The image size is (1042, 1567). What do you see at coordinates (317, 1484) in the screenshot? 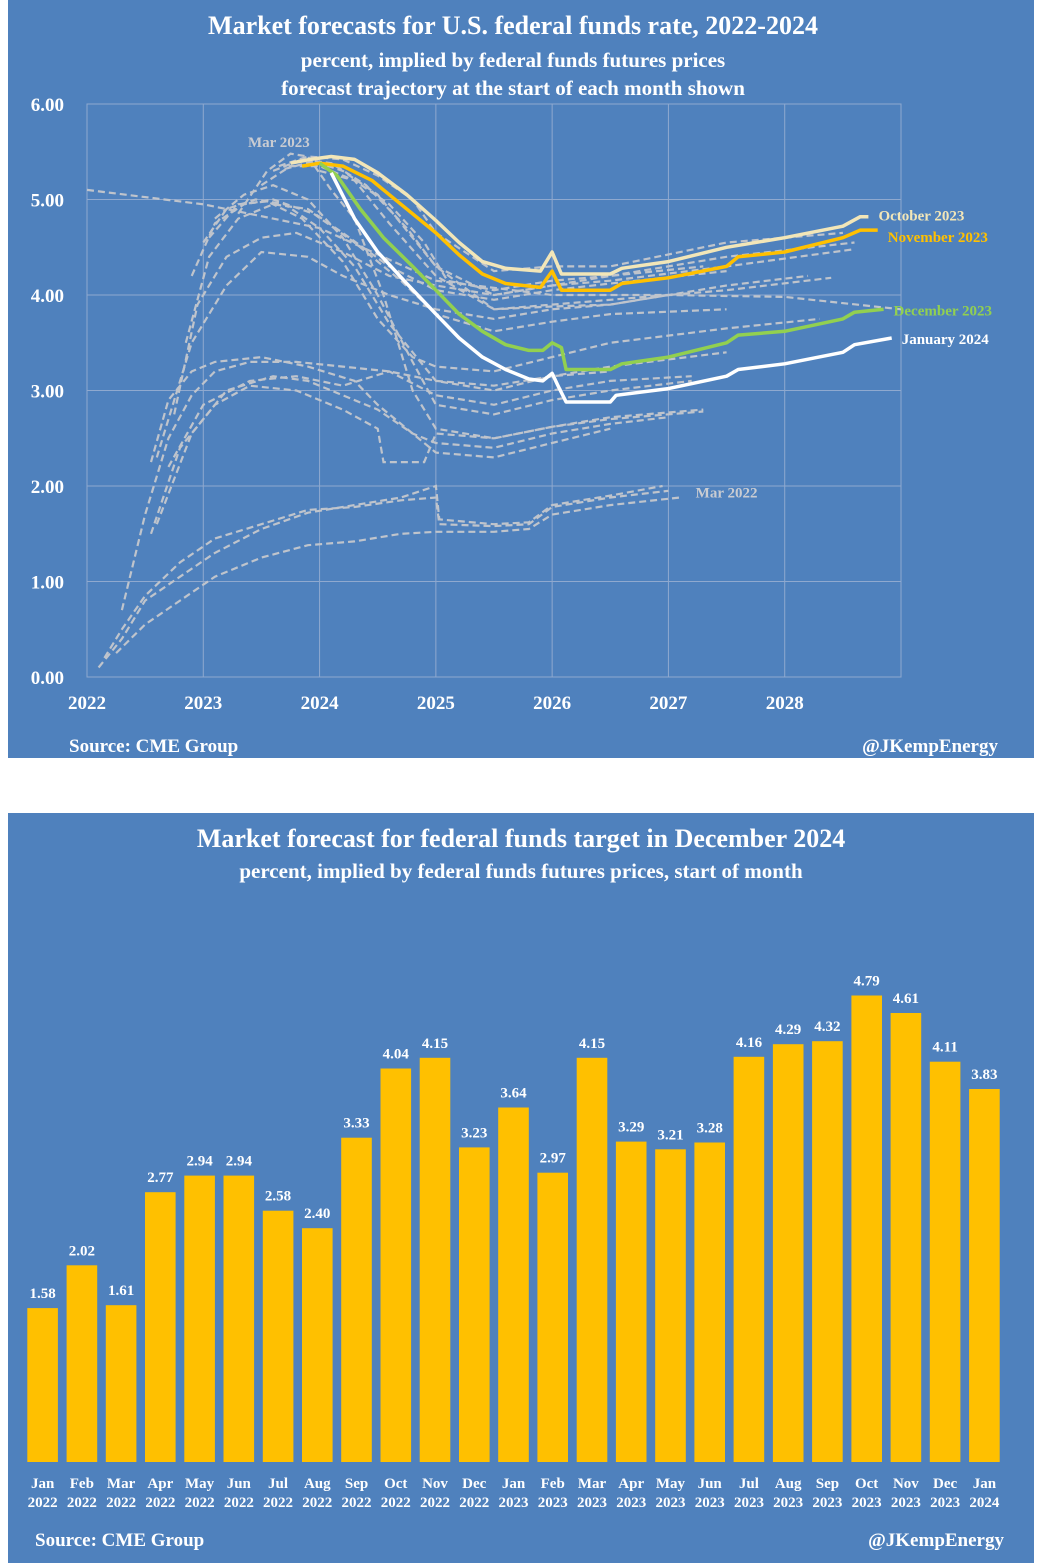
I see `category-month-label: Aug` at bounding box center [317, 1484].